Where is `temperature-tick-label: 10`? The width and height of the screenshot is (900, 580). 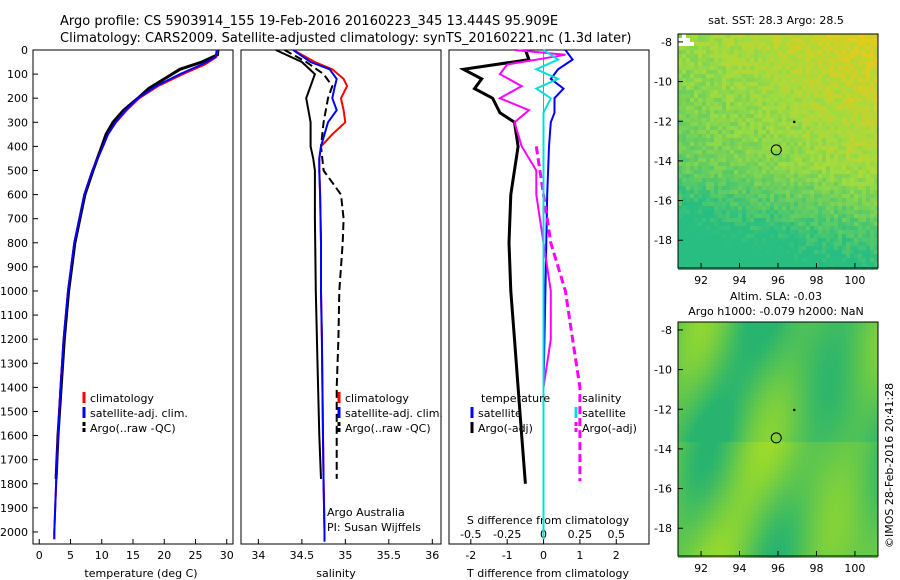
temperature-tick-label: 10 is located at coordinates (102, 555).